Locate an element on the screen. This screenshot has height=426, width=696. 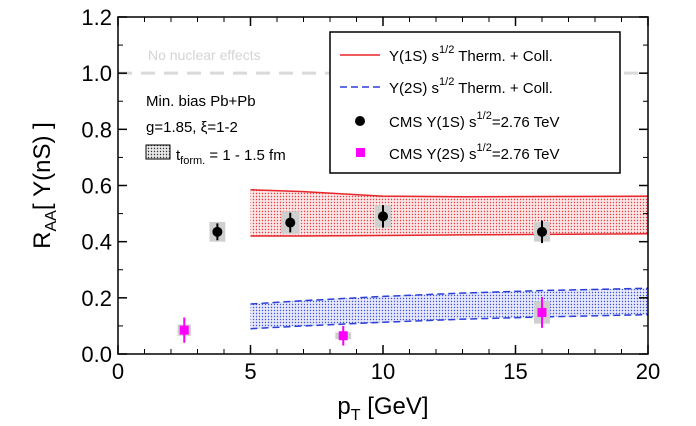
tform-band-swatch is located at coordinates (158, 152).